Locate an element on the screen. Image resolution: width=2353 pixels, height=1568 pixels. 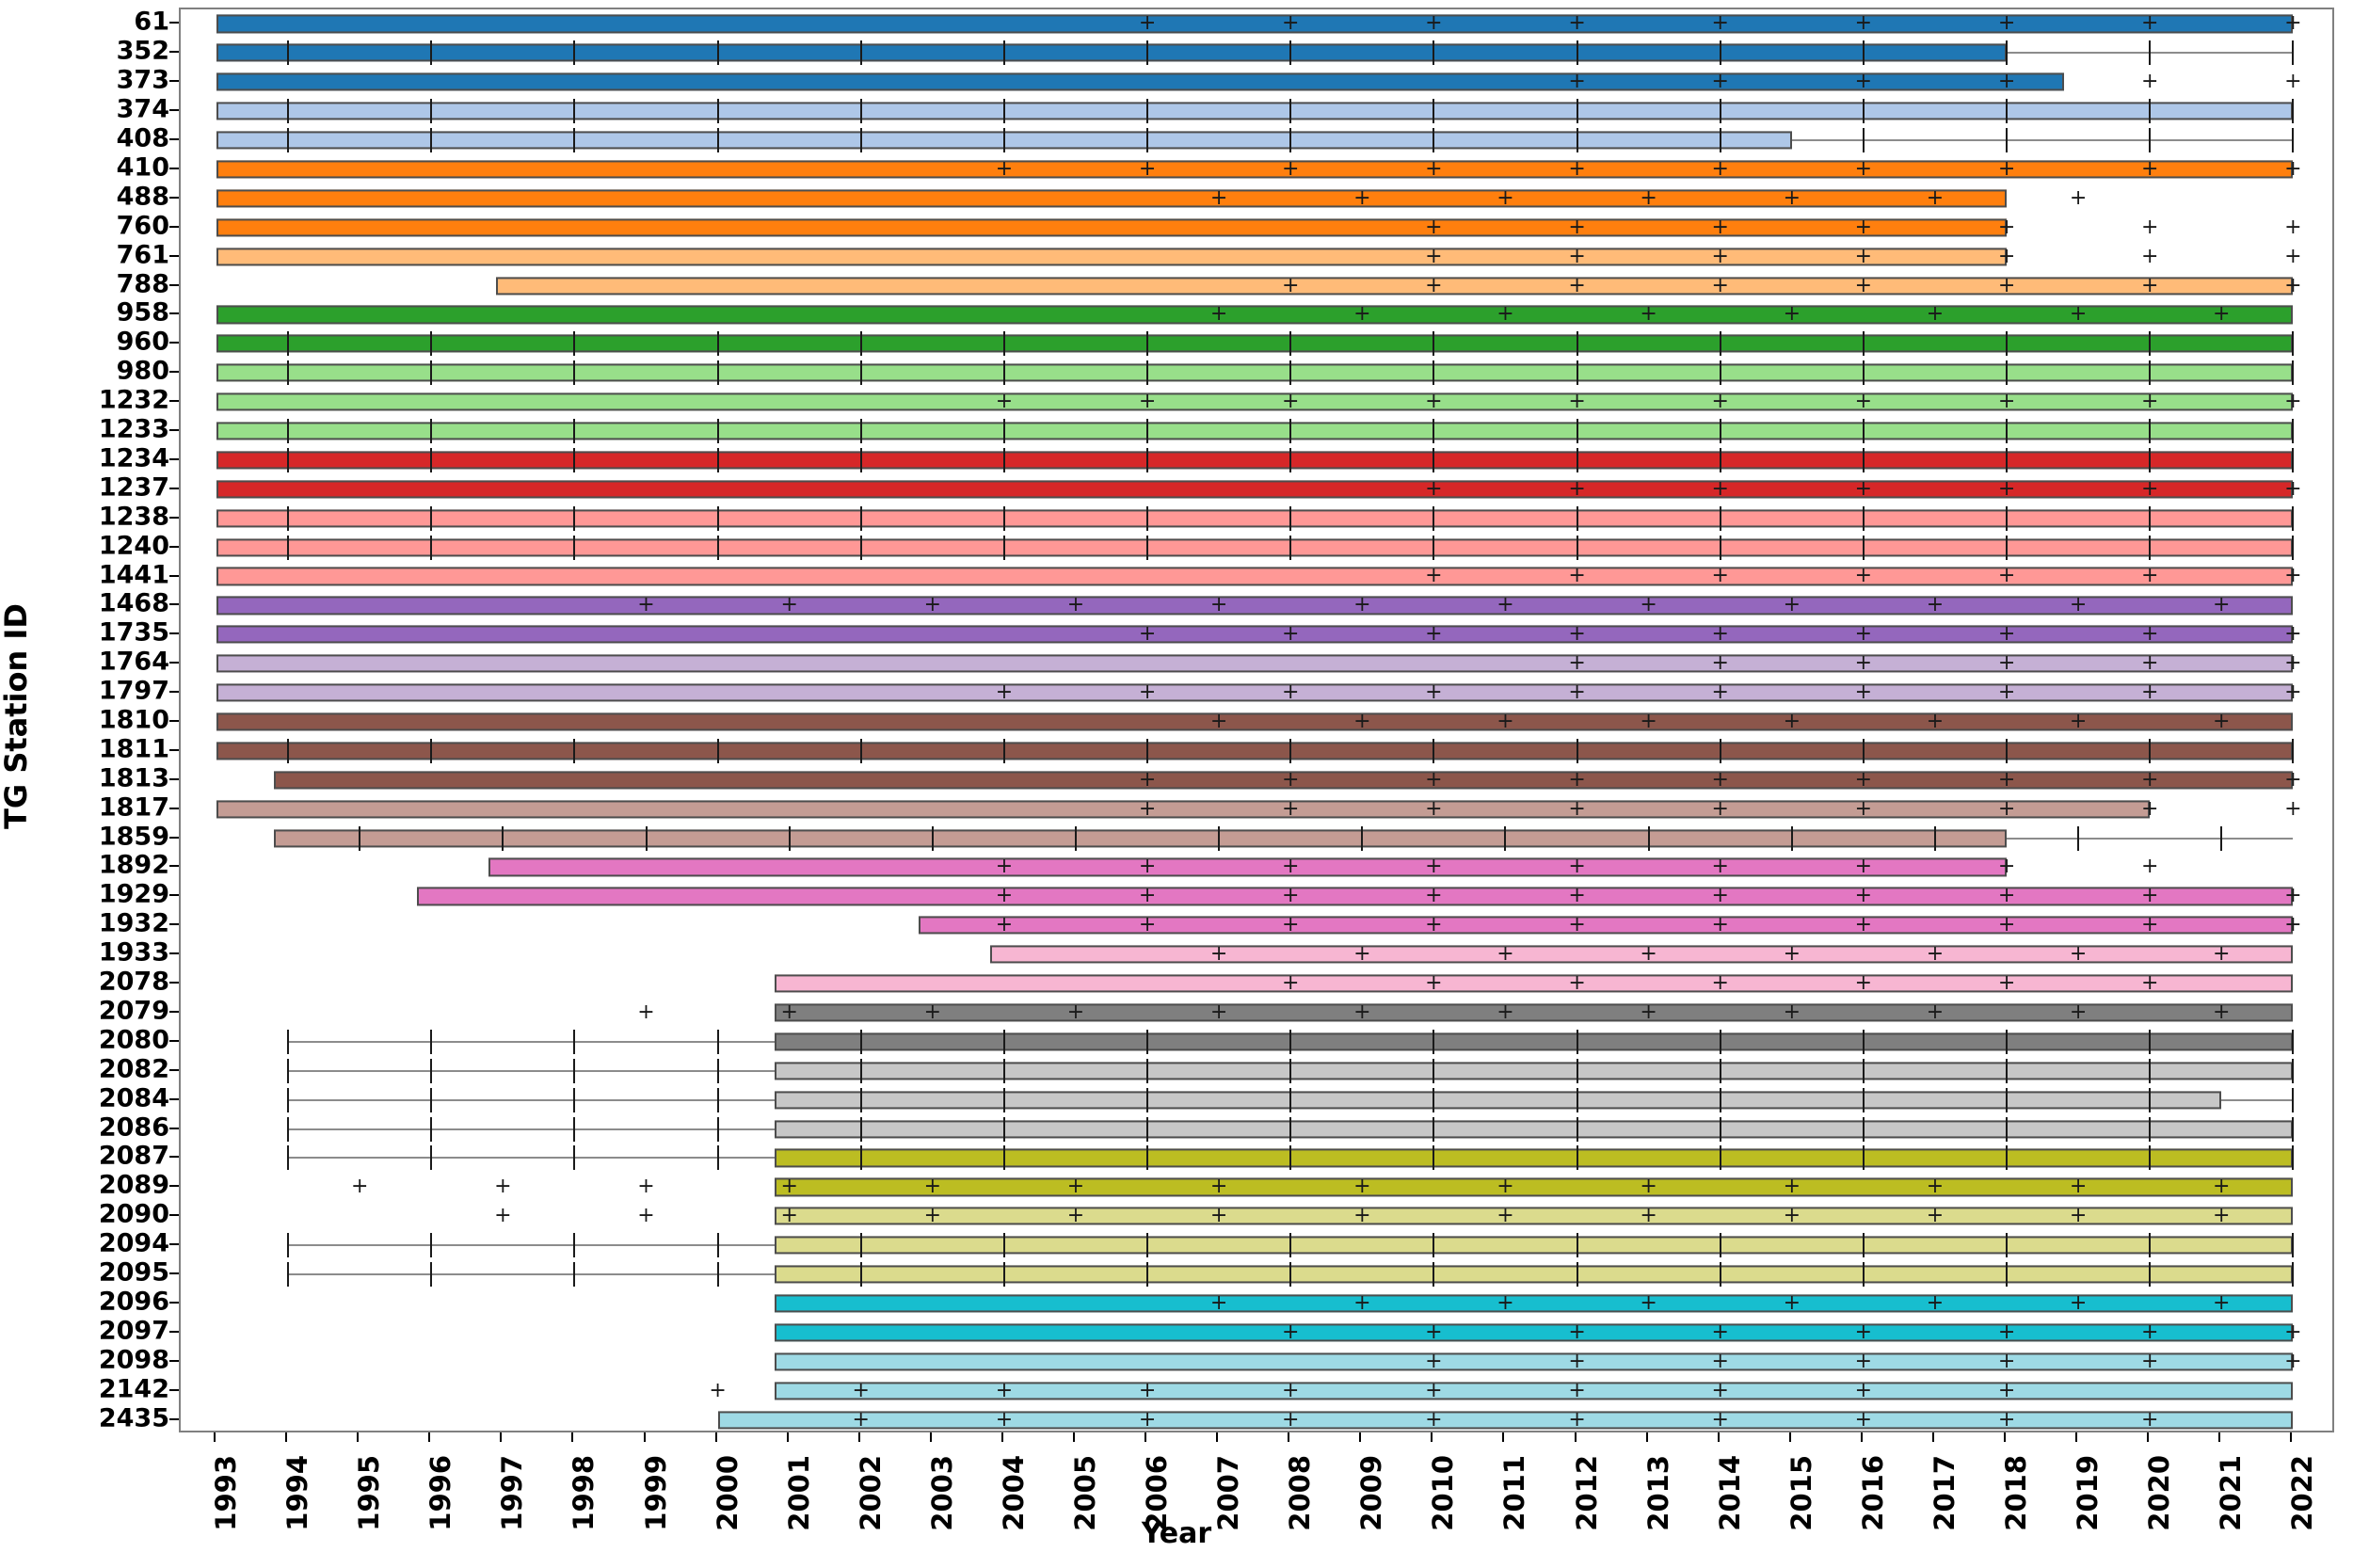
bar-row: +++++++++++++ is located at coordinates (1256, 1216).